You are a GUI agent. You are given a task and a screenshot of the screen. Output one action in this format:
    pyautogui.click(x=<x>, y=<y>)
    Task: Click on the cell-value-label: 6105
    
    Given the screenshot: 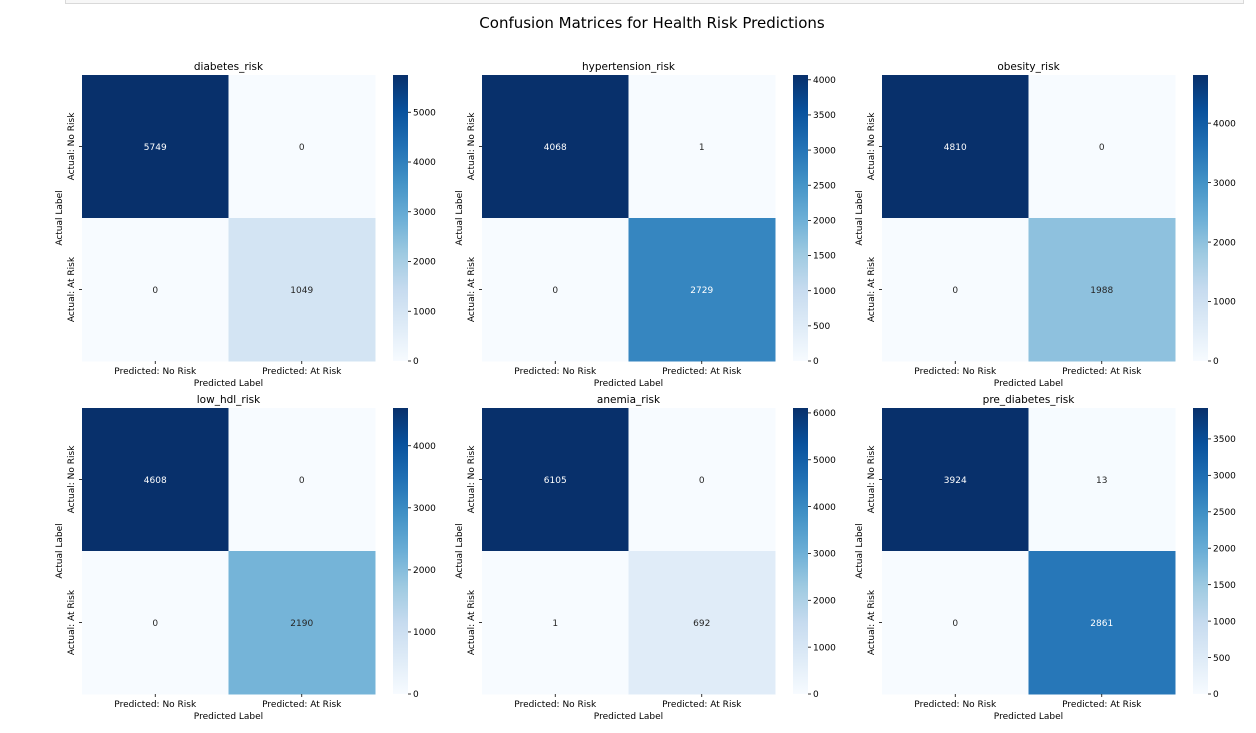 What is the action you would take?
    pyautogui.click(x=555, y=481)
    